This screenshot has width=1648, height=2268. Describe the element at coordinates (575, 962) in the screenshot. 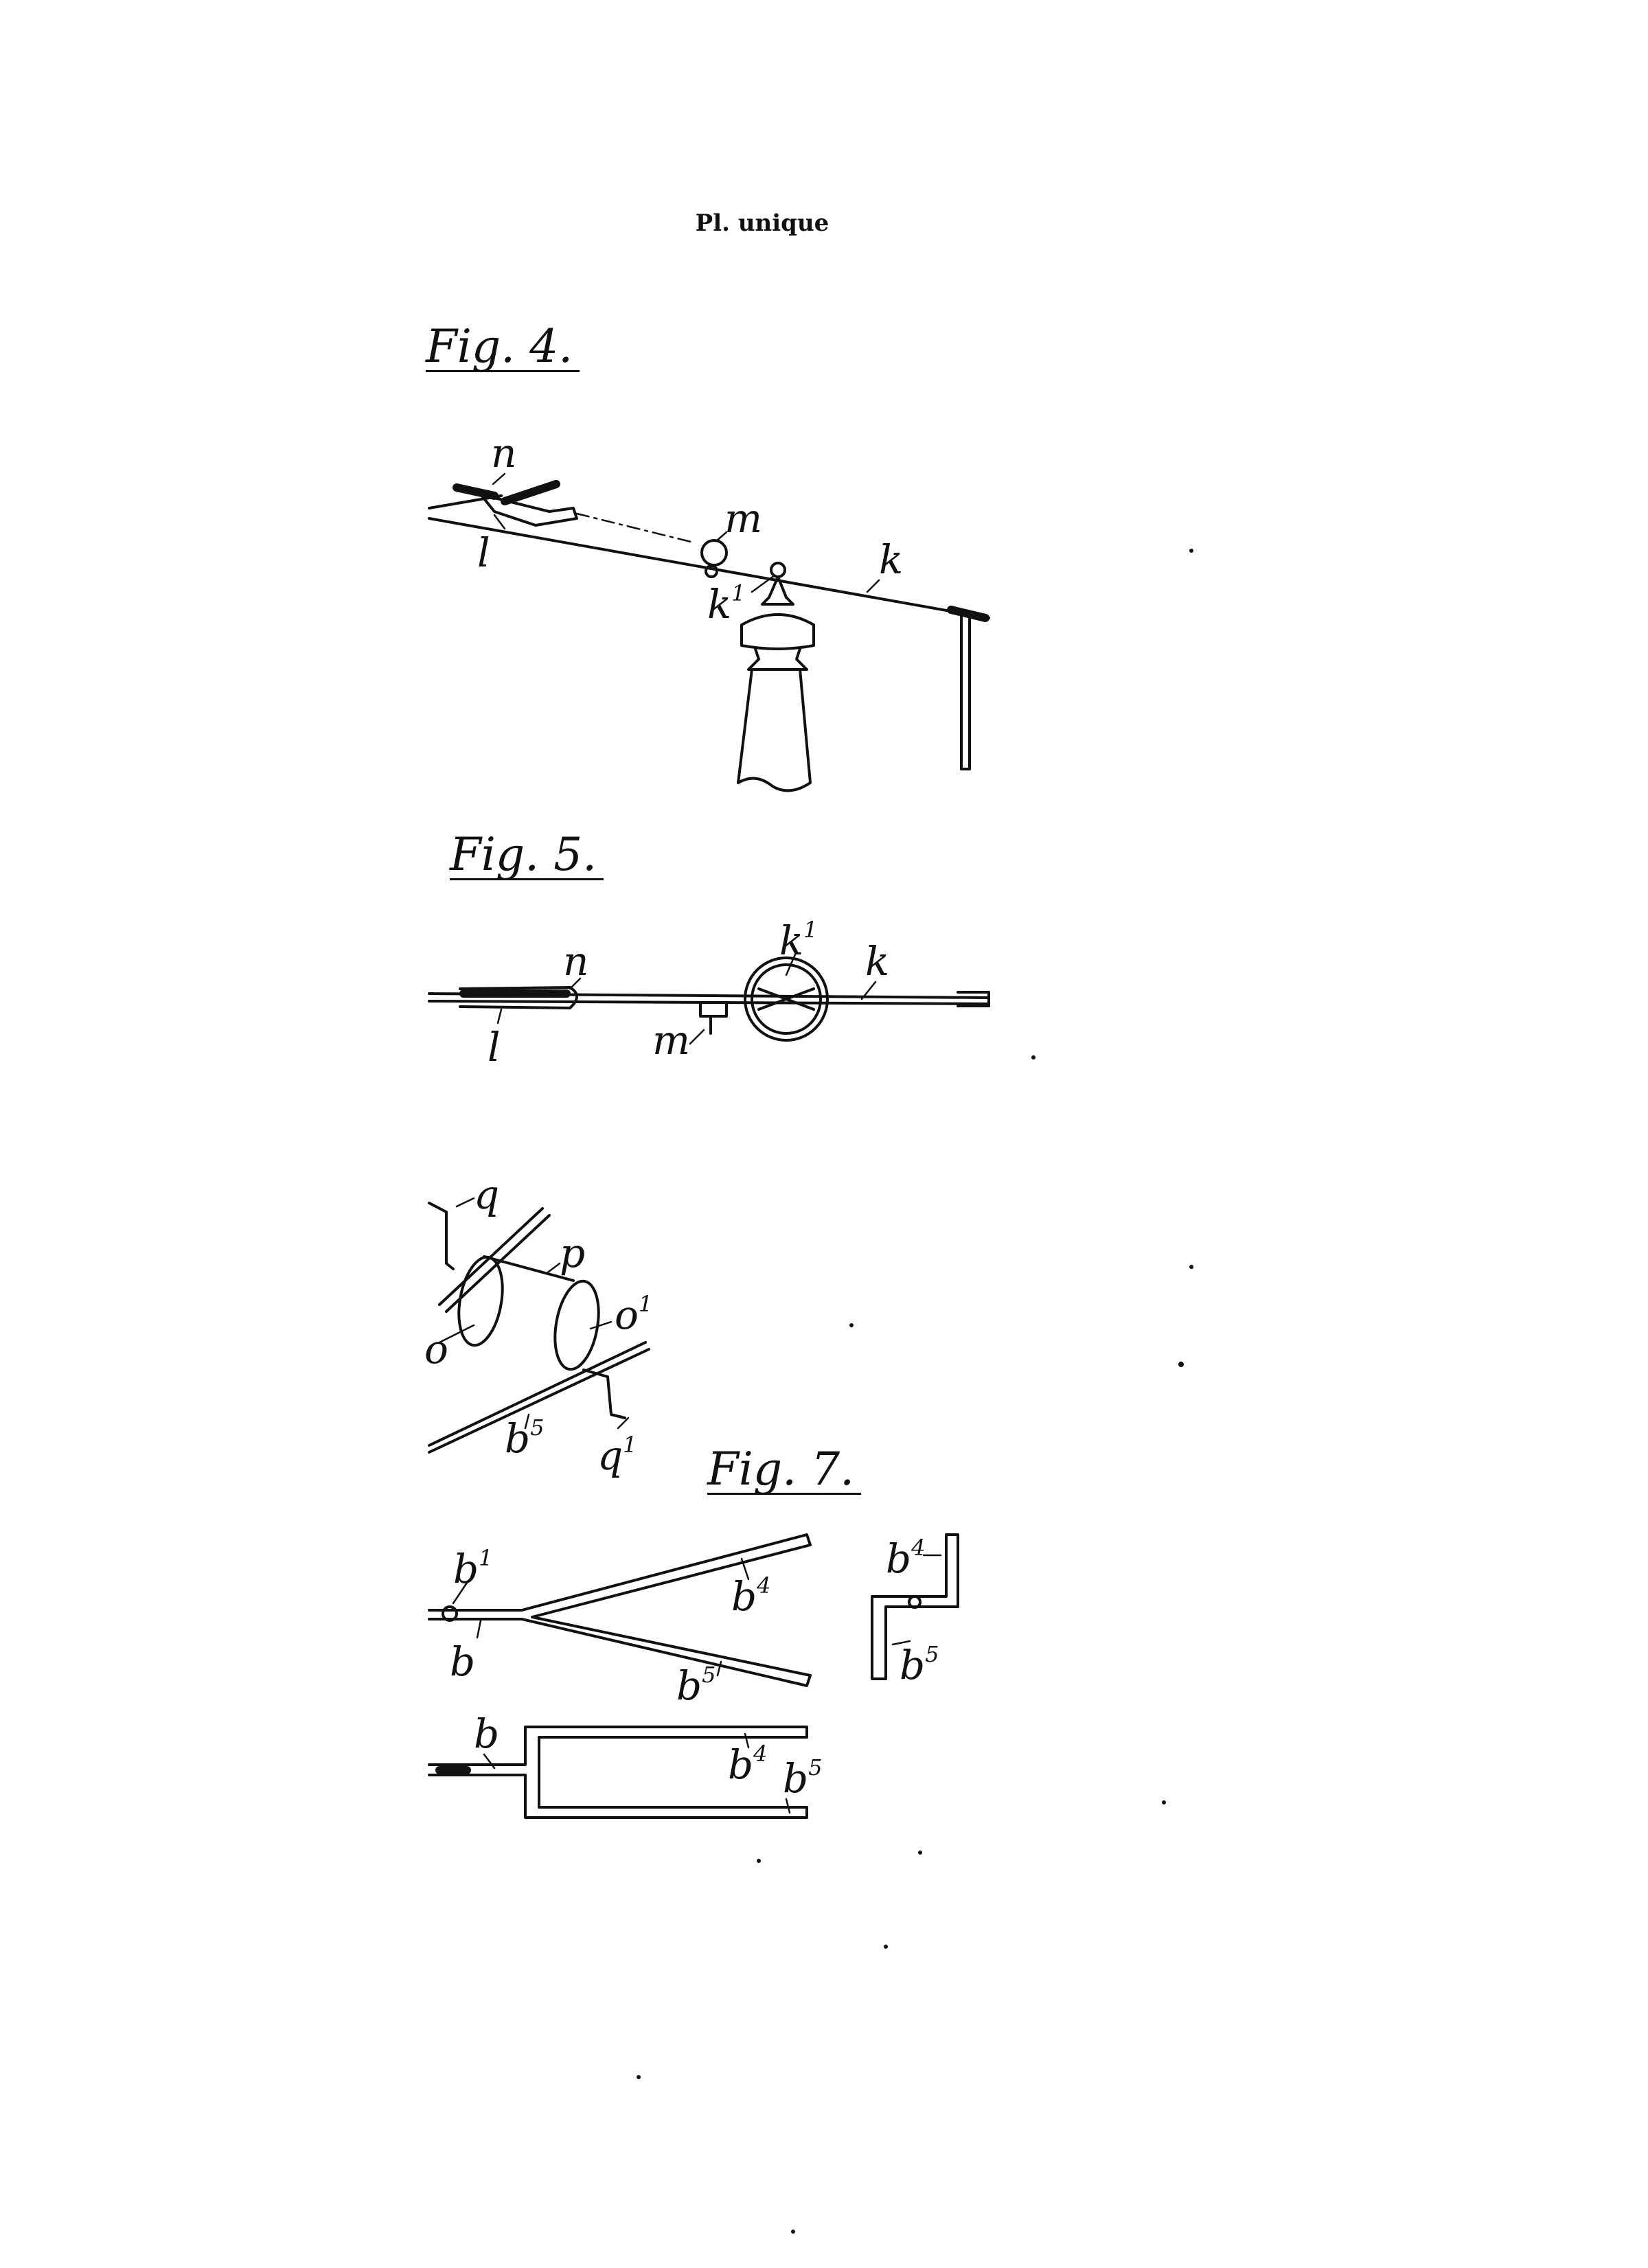

I see `fig5-label-n: n` at that location.